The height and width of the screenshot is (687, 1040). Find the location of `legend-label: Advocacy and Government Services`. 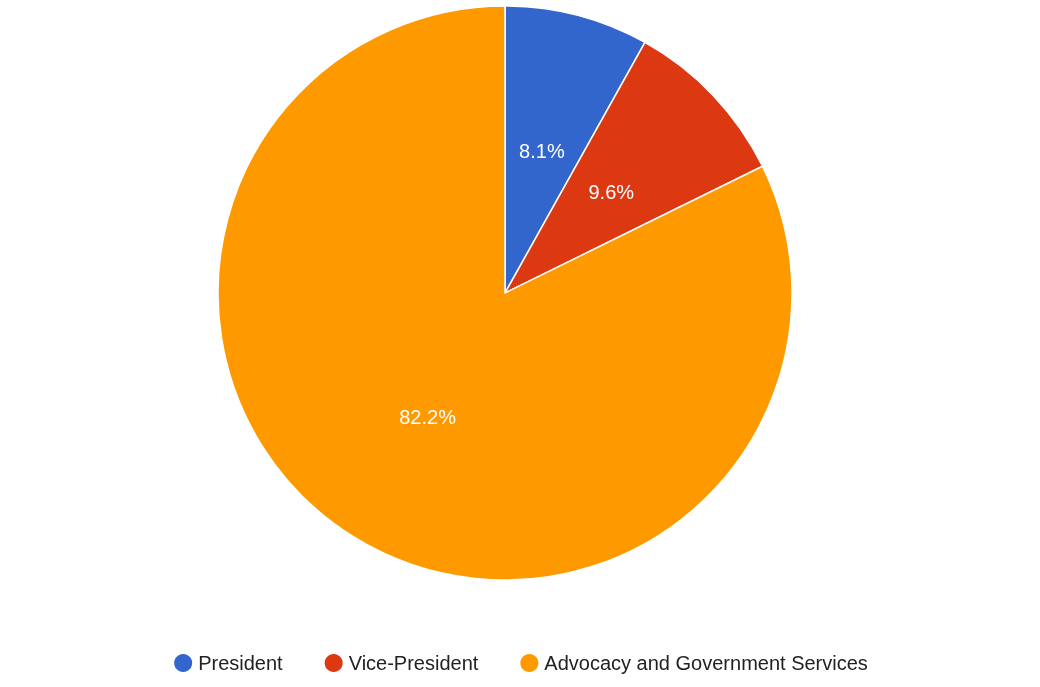

legend-label: Advocacy and Government Services is located at coordinates (706, 663).